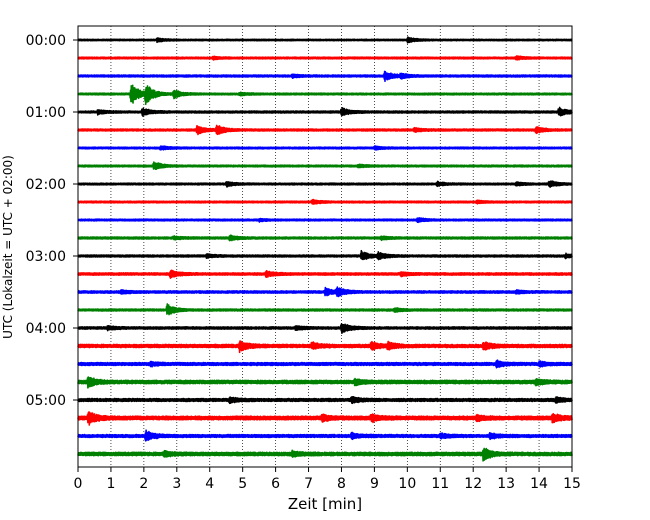 Image resolution: width=650 pixels, height=520 pixels. What do you see at coordinates (110, 484) in the screenshot?
I see `x-tick-label: 1` at bounding box center [110, 484].